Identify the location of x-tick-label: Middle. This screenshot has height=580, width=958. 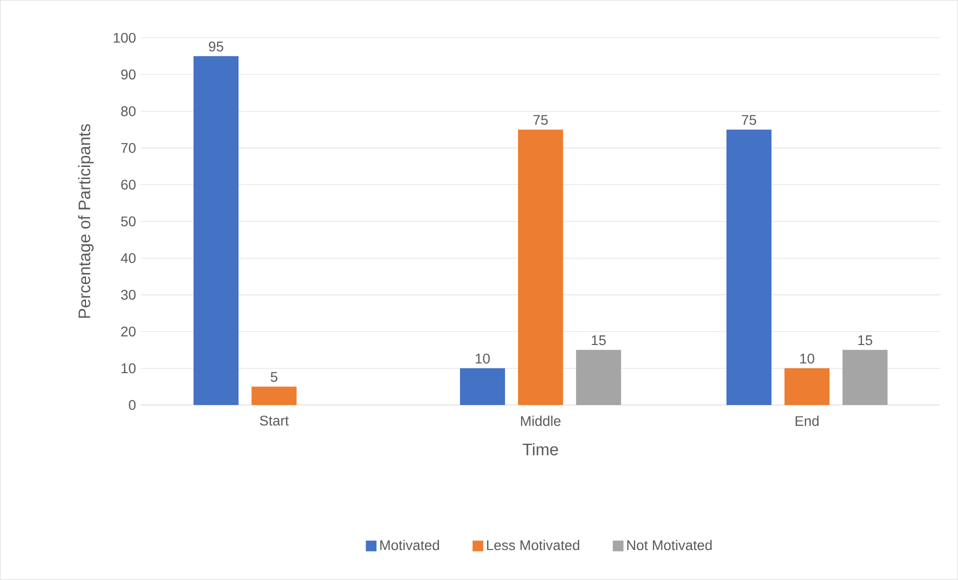
(541, 421).